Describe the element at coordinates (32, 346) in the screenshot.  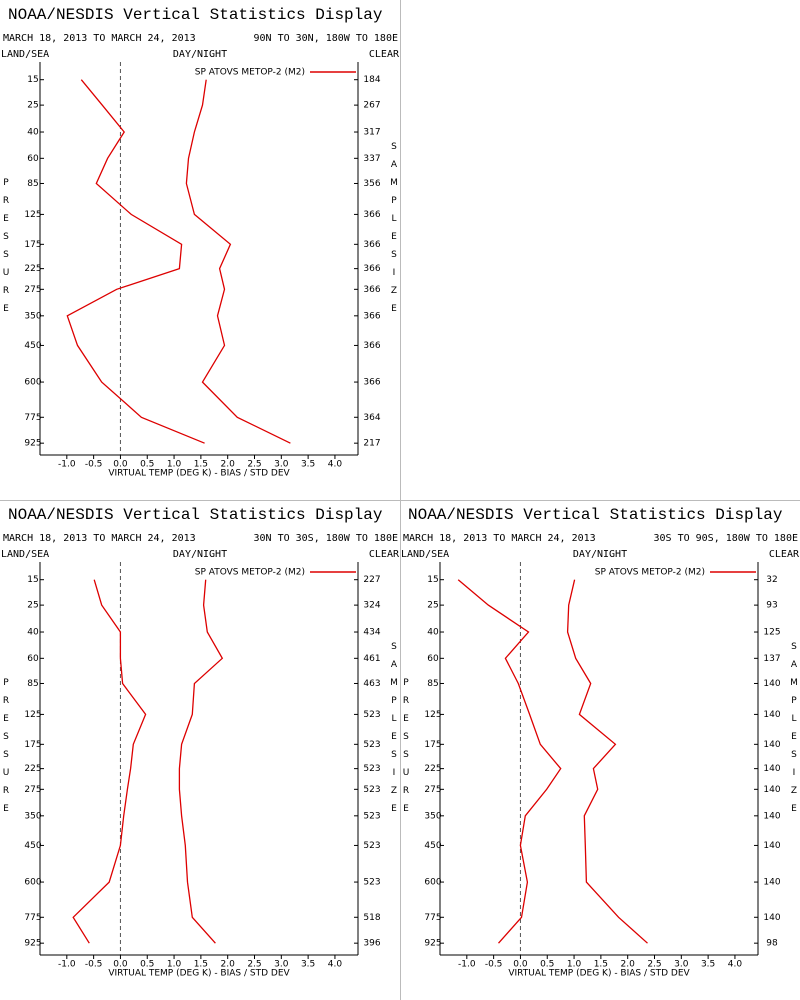
I see `y-tick-label: 450` at that location.